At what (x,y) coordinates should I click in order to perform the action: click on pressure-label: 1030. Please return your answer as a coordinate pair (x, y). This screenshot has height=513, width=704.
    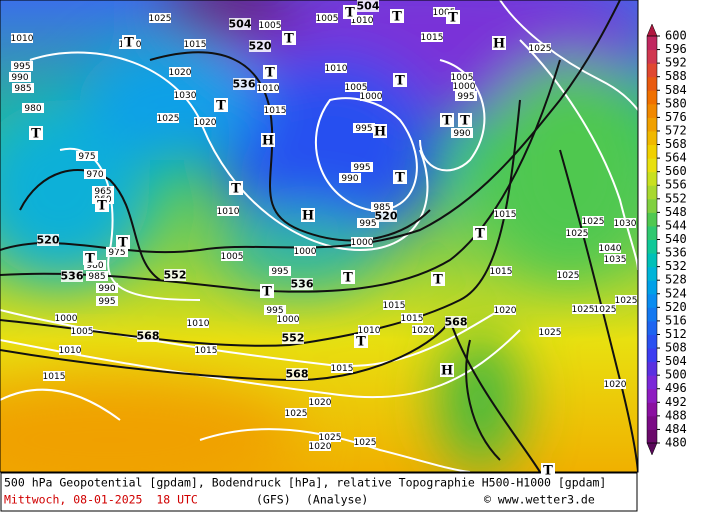
    Looking at the image, I should click on (625, 224).